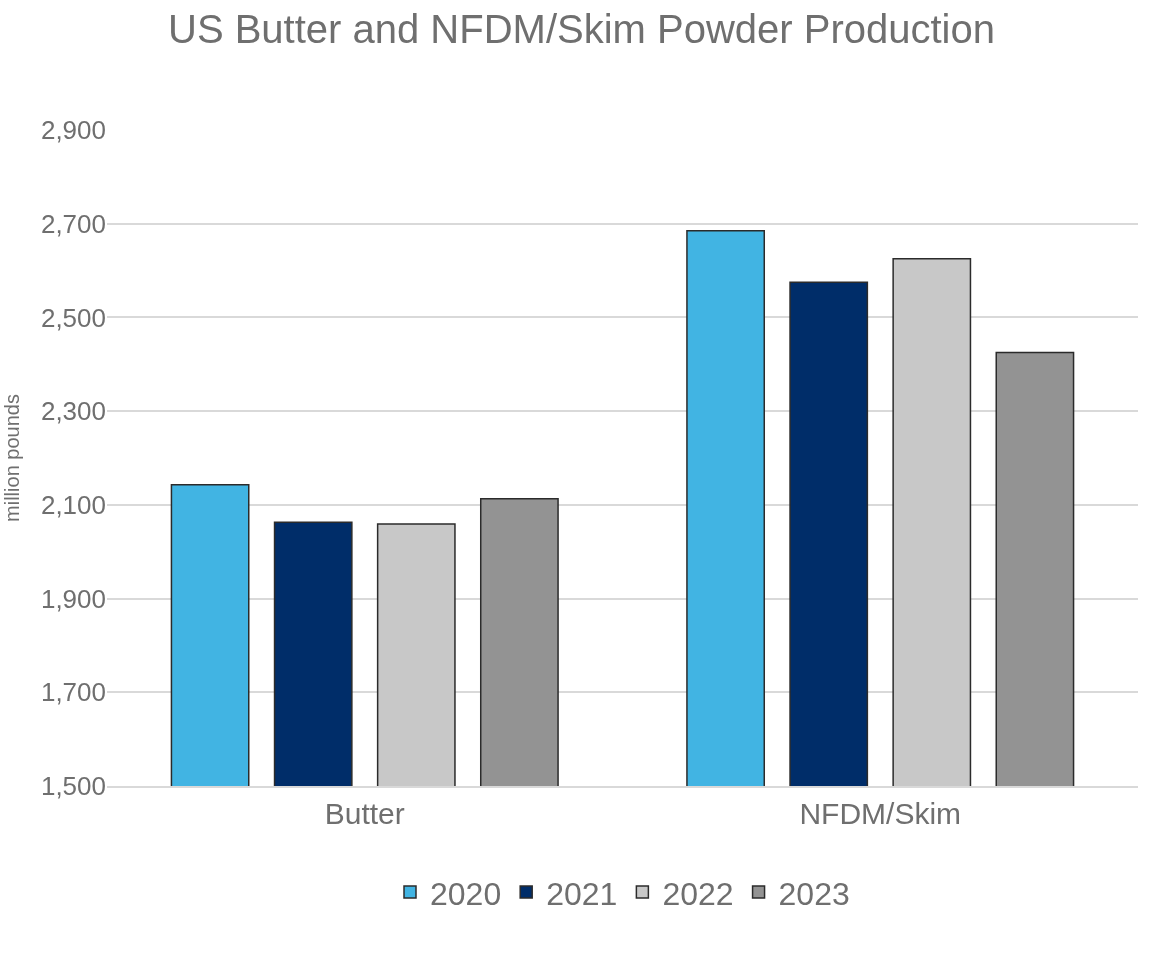  Describe the element at coordinates (581, 28) in the screenshot. I see `chart-title: US Butter and NFDM/Skim Powder Production` at that location.